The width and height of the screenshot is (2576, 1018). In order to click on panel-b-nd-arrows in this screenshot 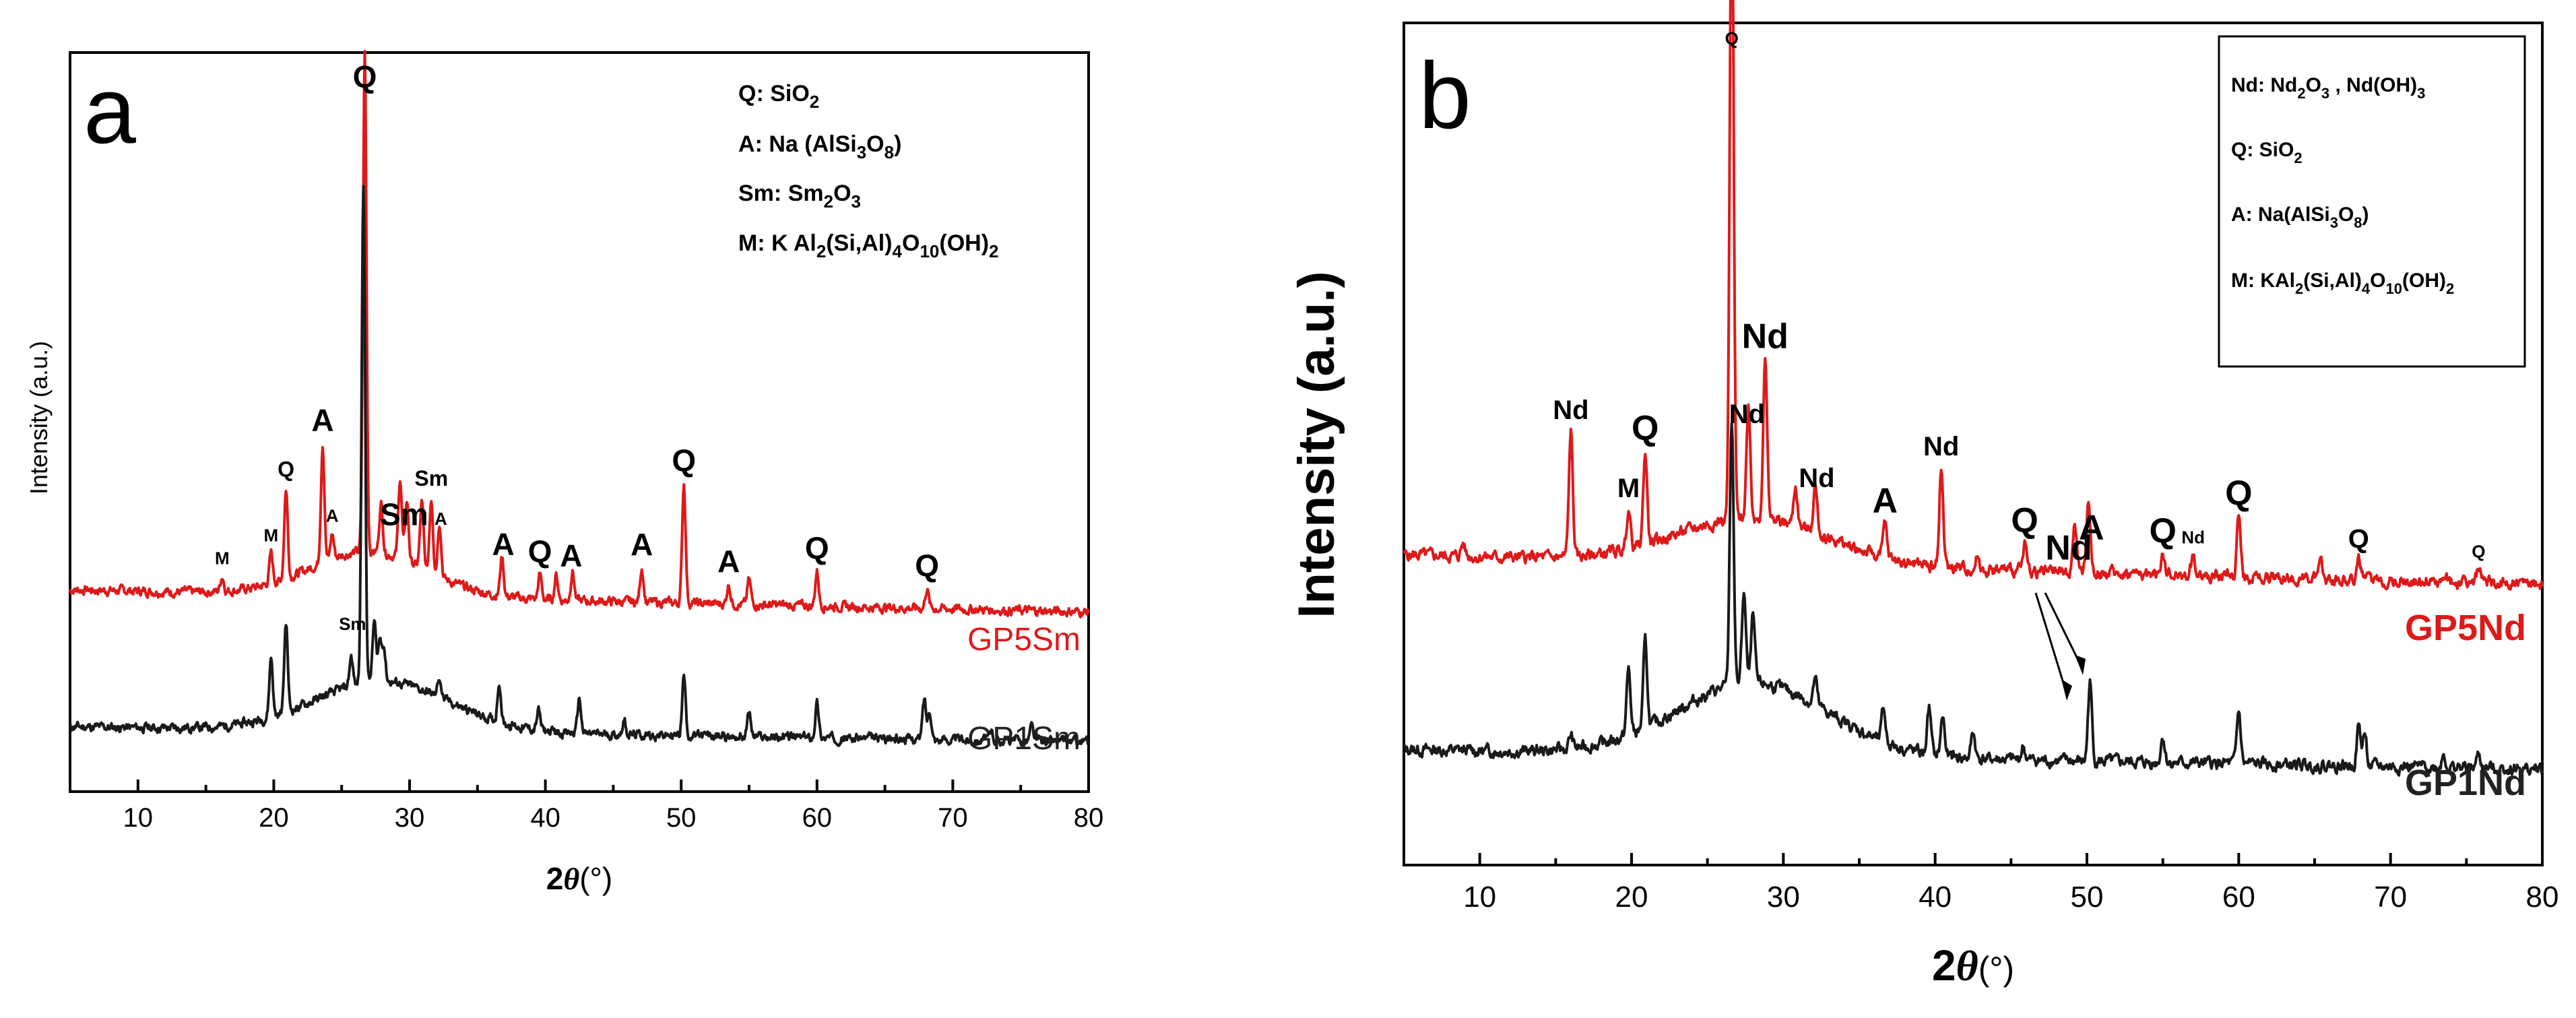, I will do `click(2060, 646)`.